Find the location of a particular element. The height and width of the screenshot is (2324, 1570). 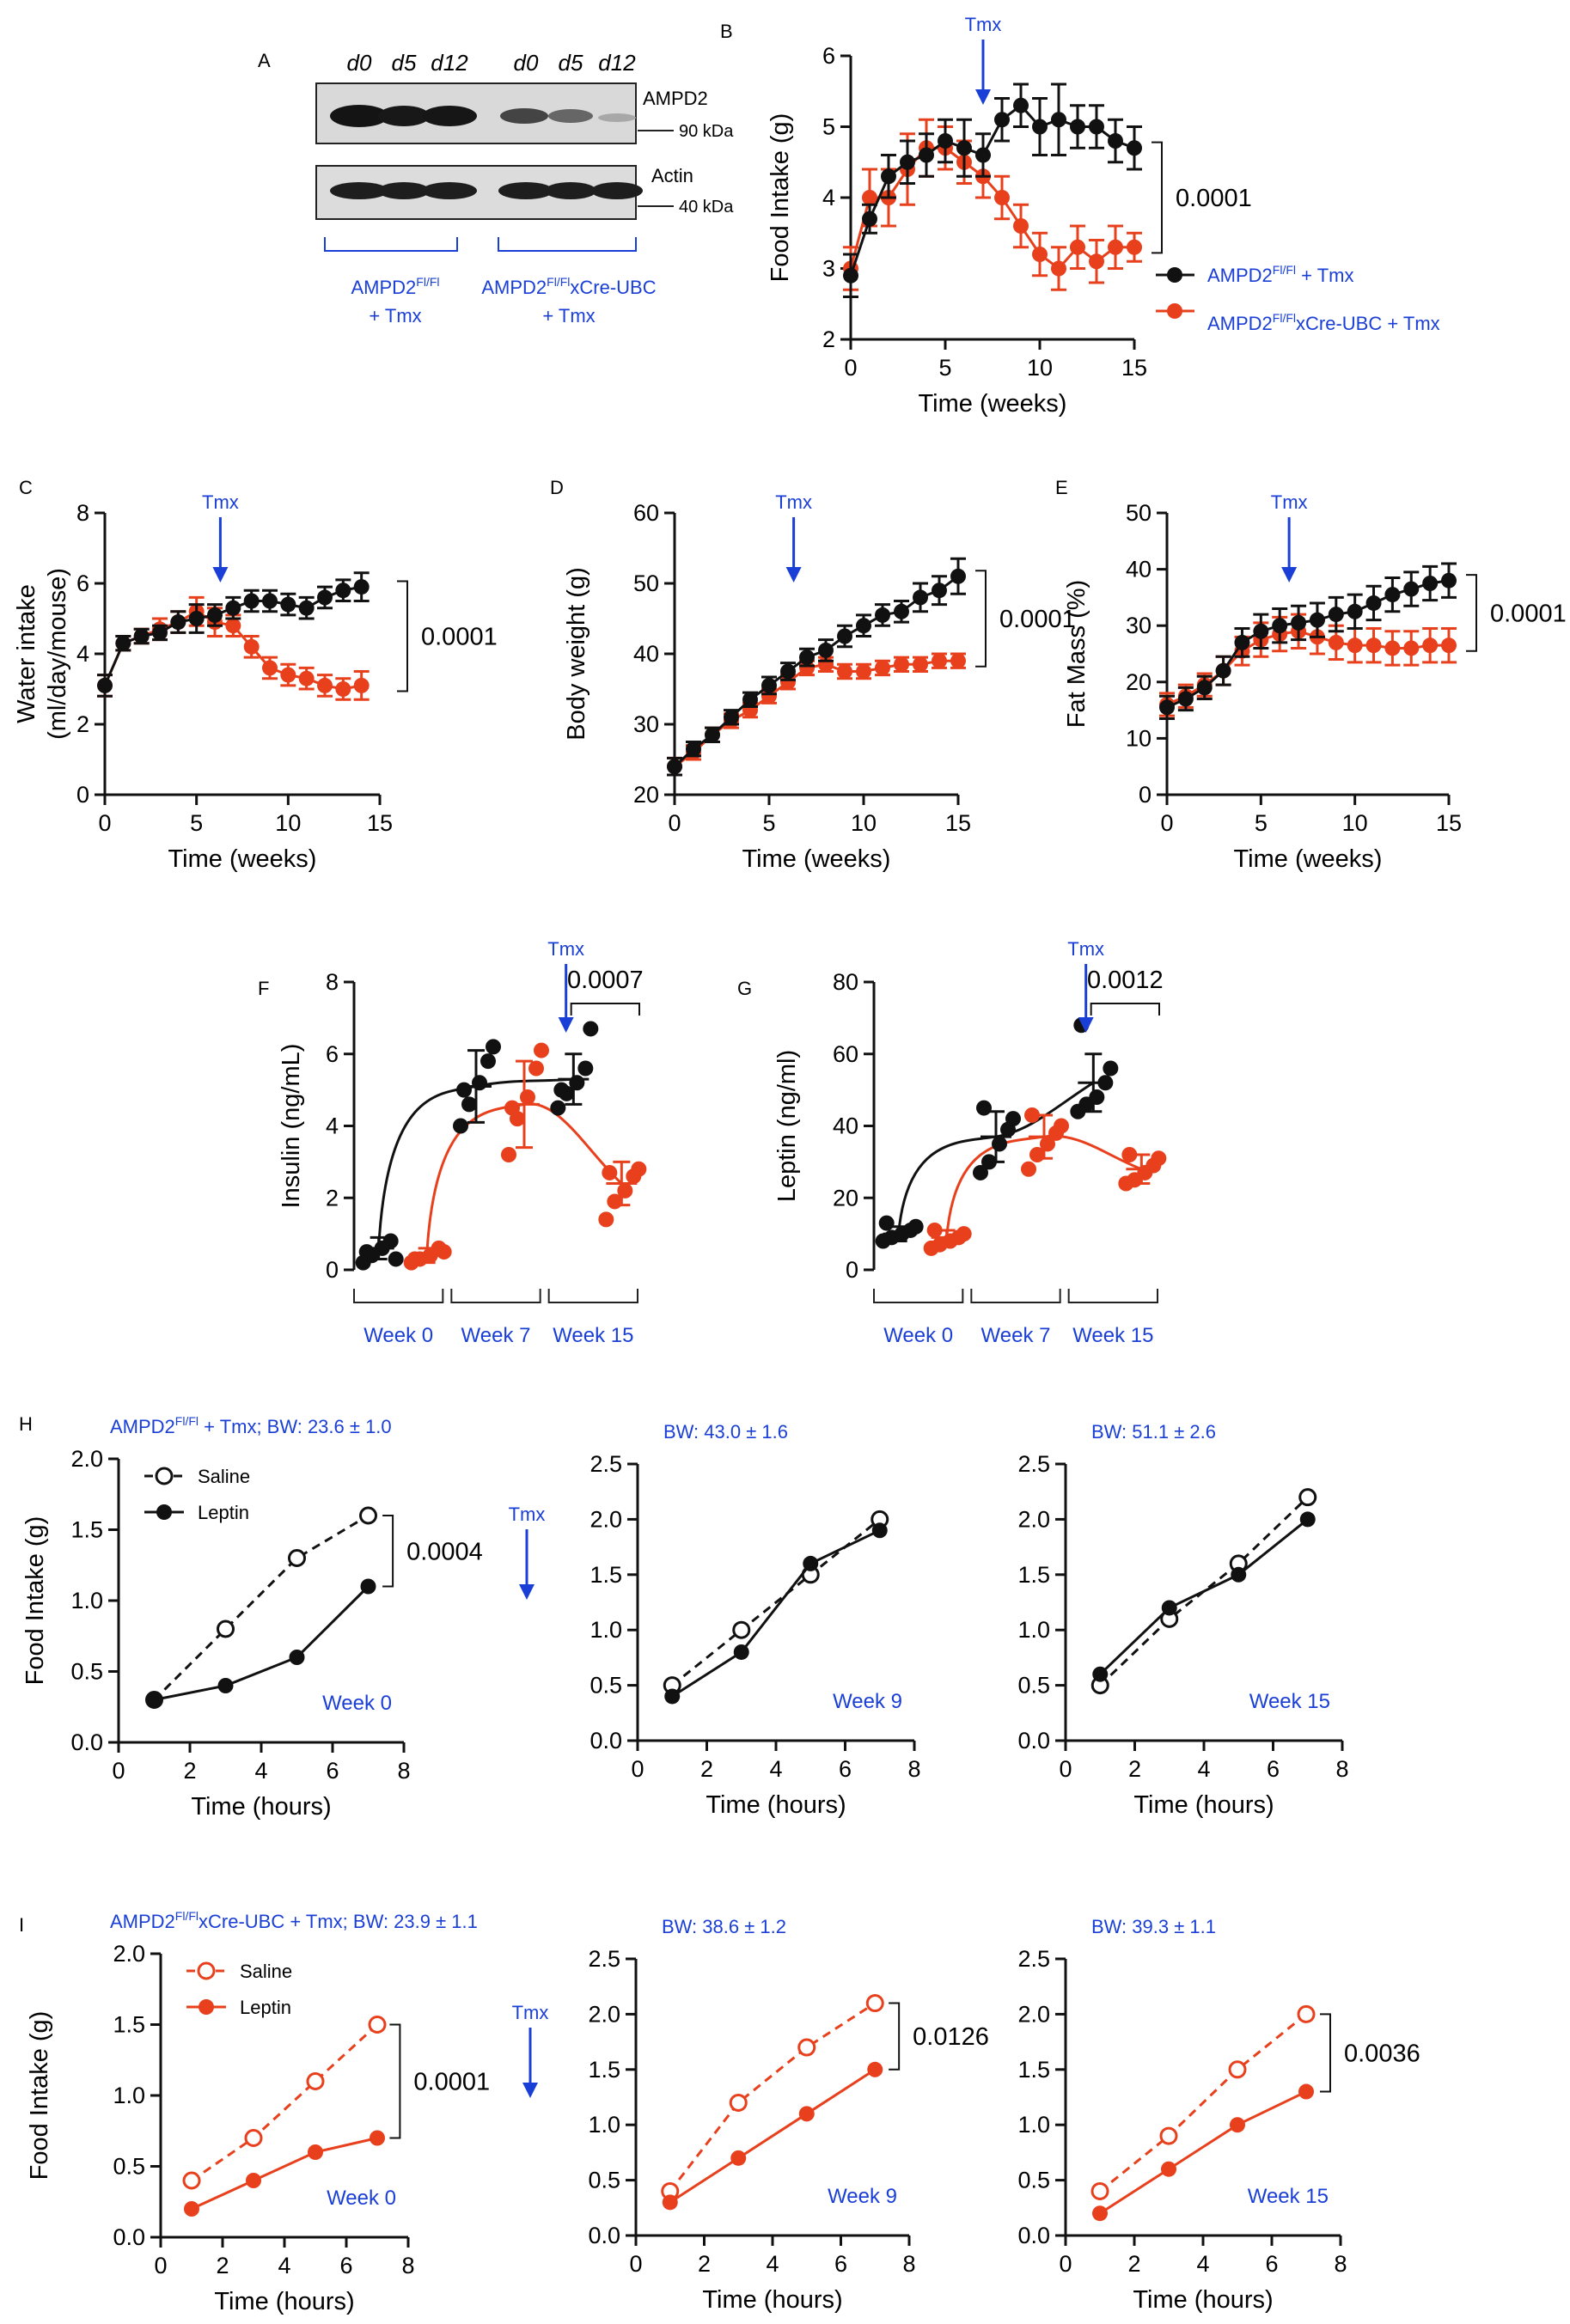

group-label: Week 7 is located at coordinates (1016, 1335).